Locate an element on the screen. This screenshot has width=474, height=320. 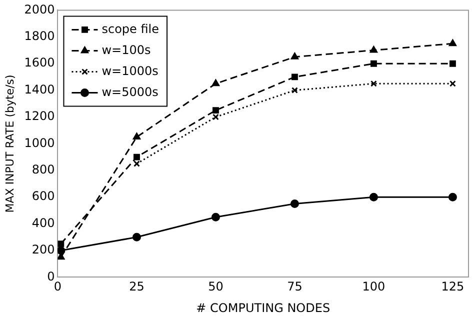
y-tick-label: 200 is located at coordinates (43, 249).